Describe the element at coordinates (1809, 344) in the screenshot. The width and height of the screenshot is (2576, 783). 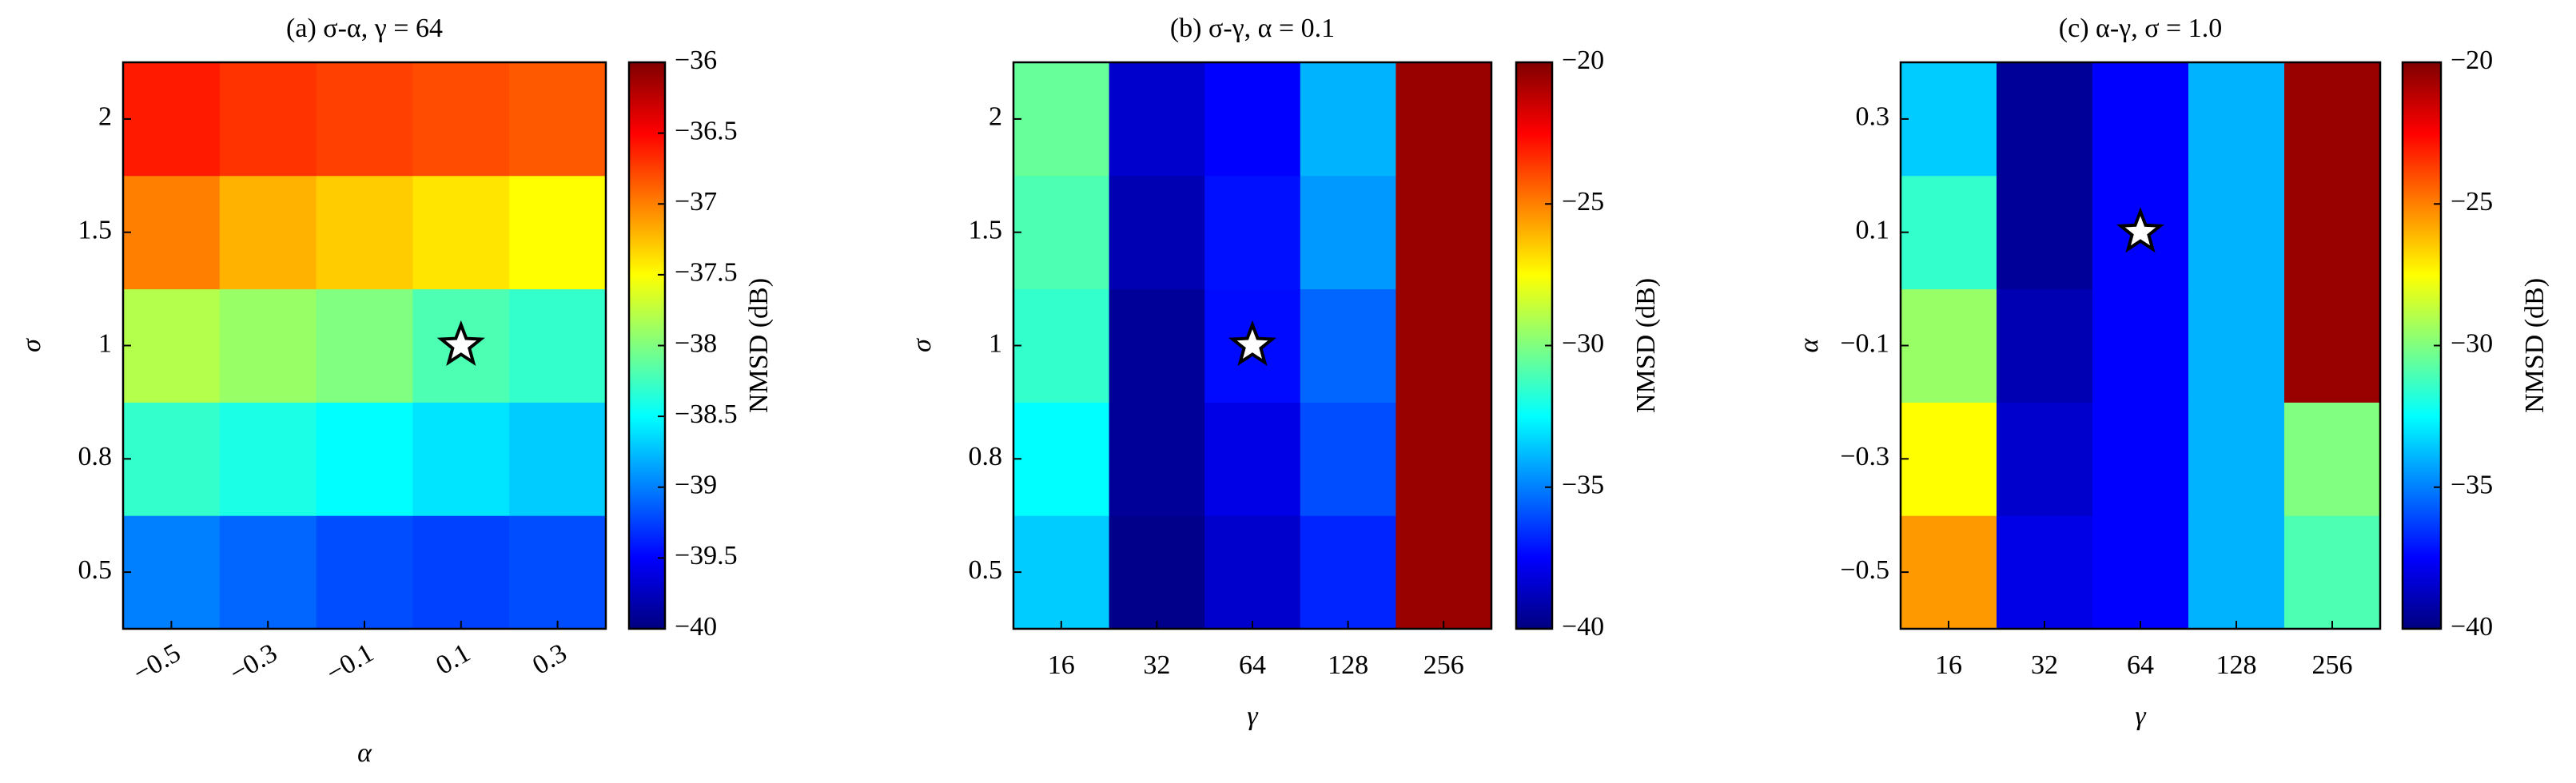
I see `y-axis-label: α` at that location.